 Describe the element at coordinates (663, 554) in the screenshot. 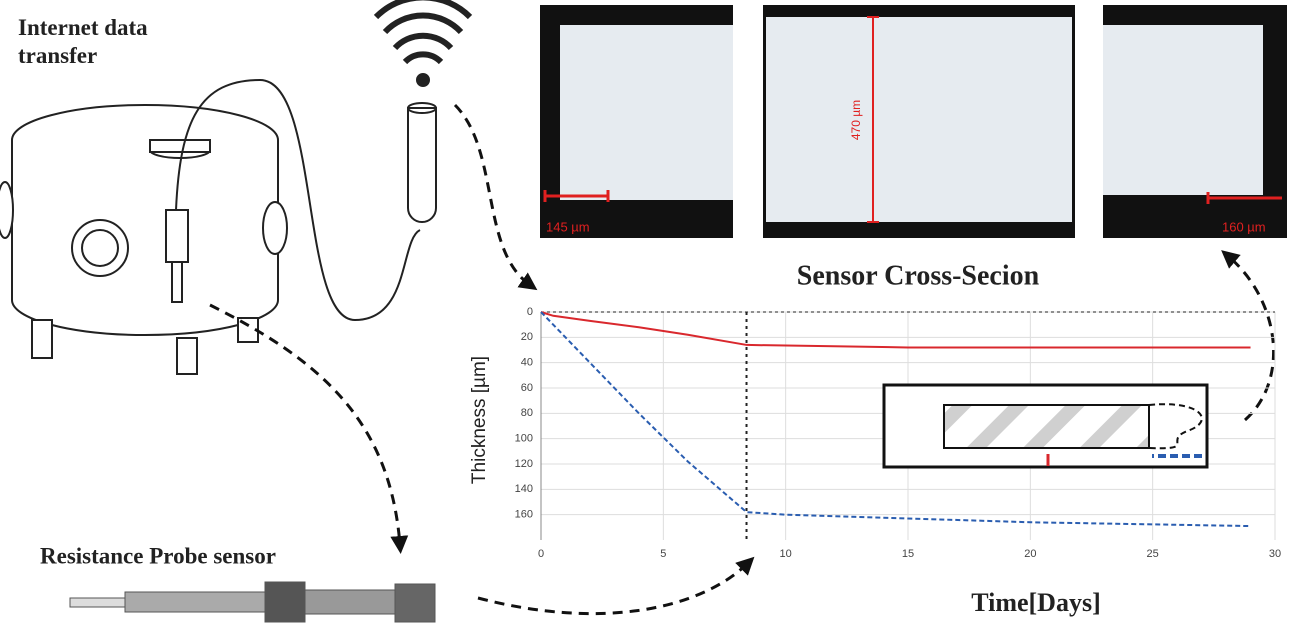

I see `x-tick-label: 5` at that location.